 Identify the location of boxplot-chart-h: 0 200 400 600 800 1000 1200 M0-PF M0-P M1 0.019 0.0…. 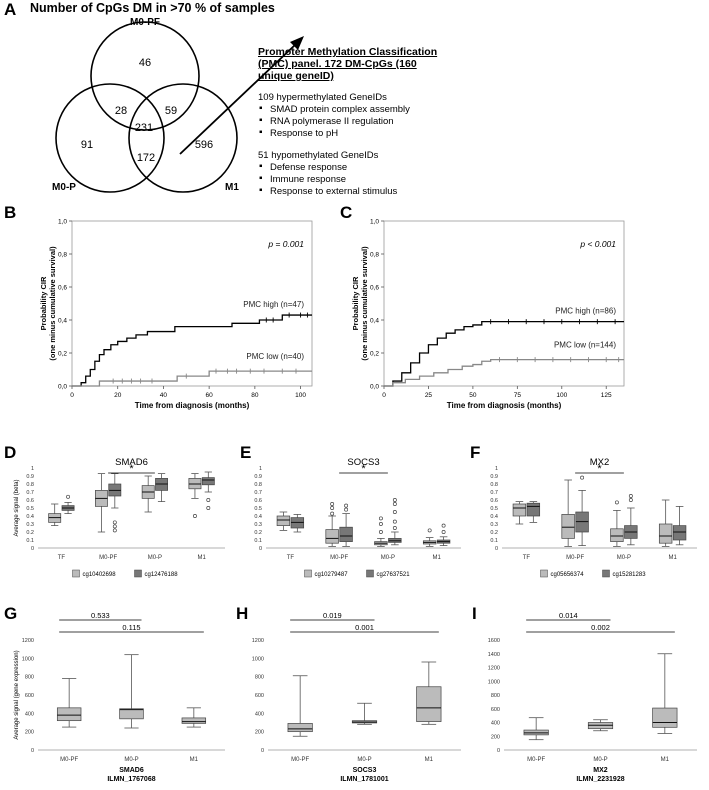
(356, 697).